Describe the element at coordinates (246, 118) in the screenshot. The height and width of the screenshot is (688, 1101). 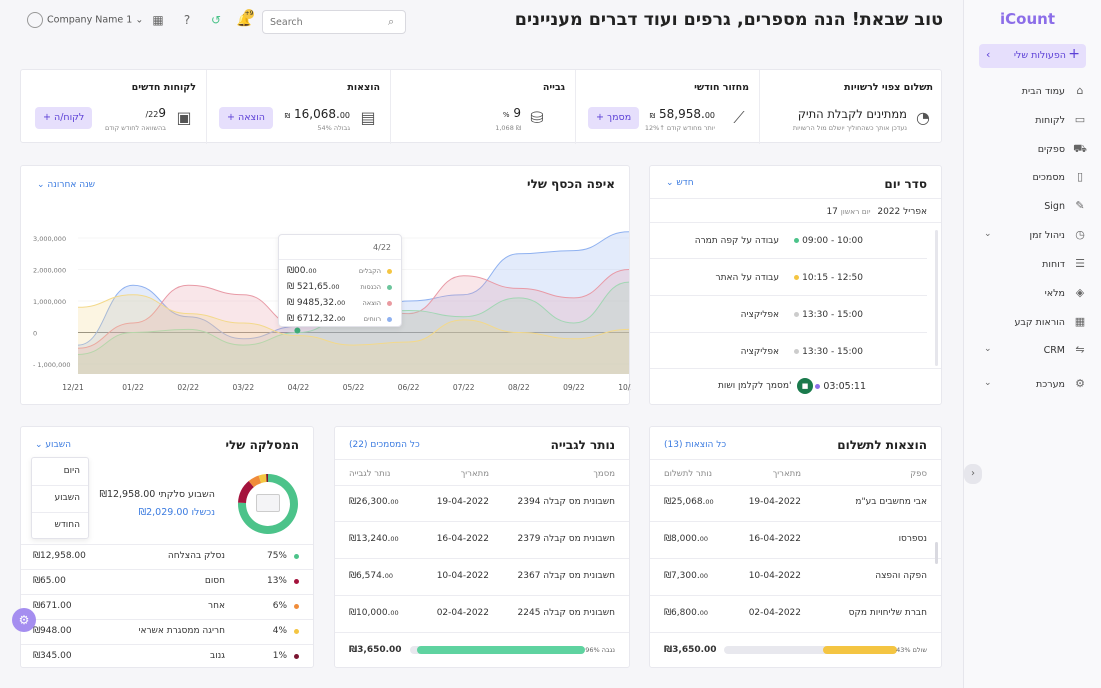
I see `add-expense-button: + הוצאה` at that location.